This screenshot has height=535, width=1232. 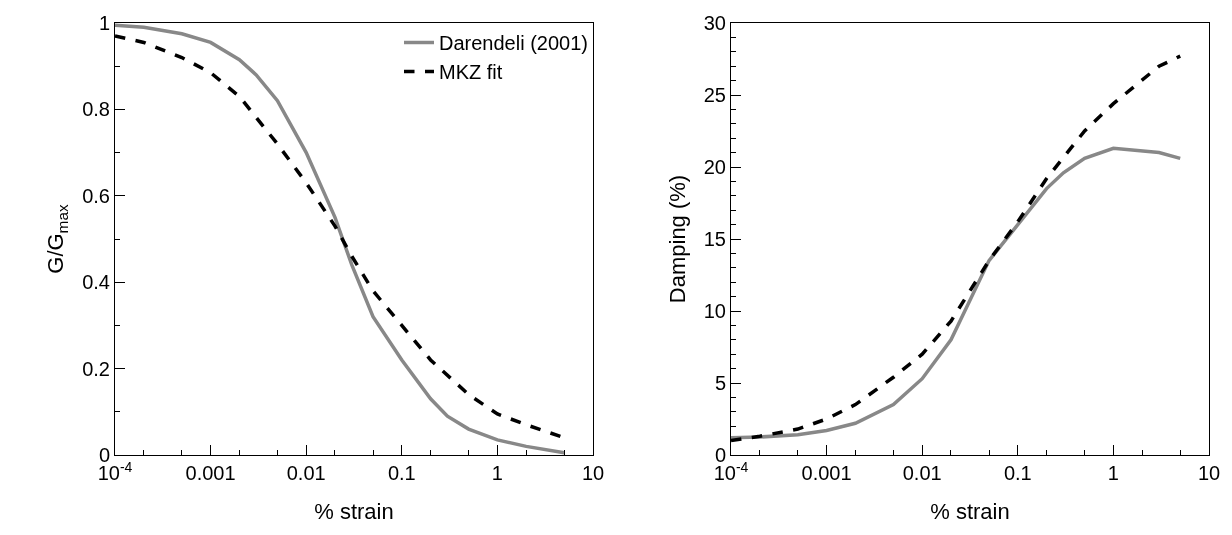 I want to click on y-tick-label: 0.6, so click(x=96, y=195).